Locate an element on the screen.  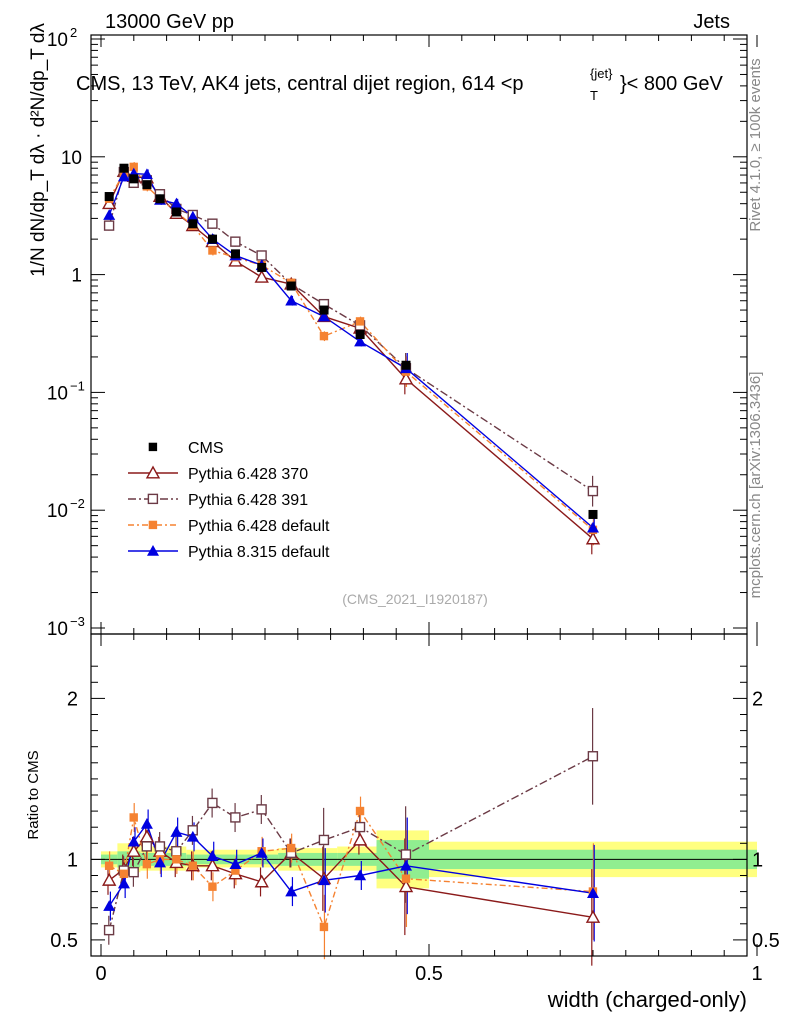
plot-title-end: }< 800 GeV is located at coordinates (672, 84).